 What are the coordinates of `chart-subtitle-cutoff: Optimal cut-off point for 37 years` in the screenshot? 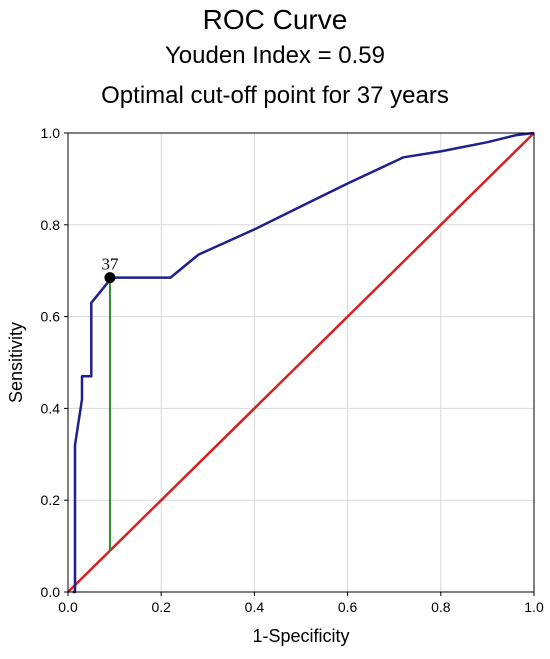 It's located at (275, 95).